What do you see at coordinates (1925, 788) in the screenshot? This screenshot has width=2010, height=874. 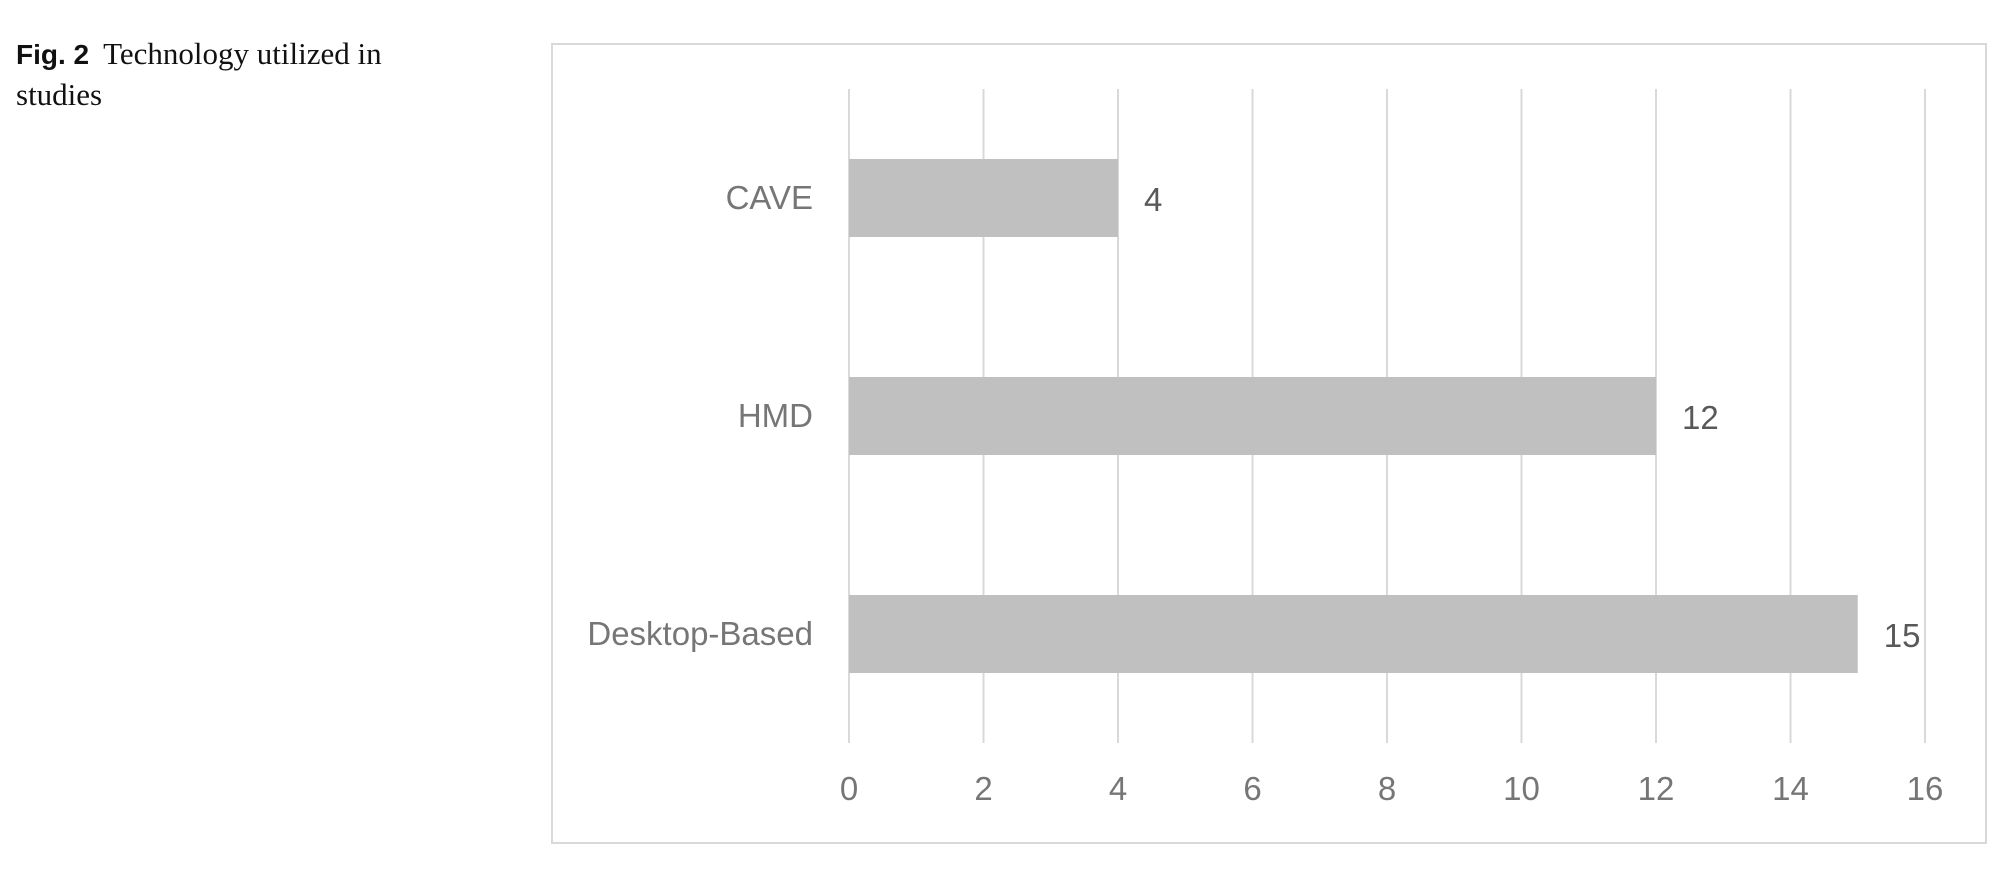 I see `x-tick-label-16: 16` at bounding box center [1925, 788].